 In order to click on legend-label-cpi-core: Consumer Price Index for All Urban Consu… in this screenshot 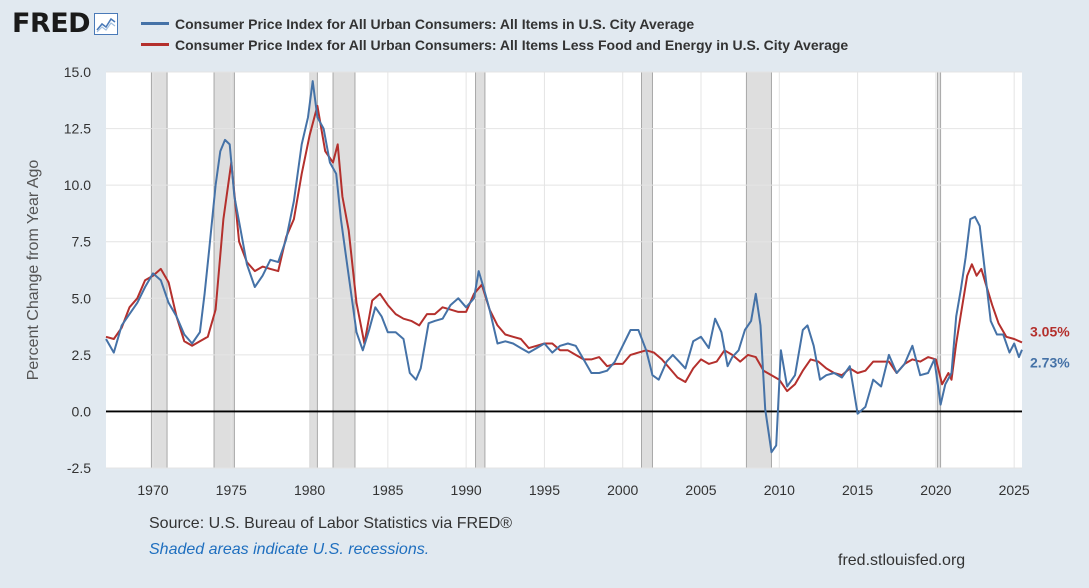, I will do `click(512, 44)`.